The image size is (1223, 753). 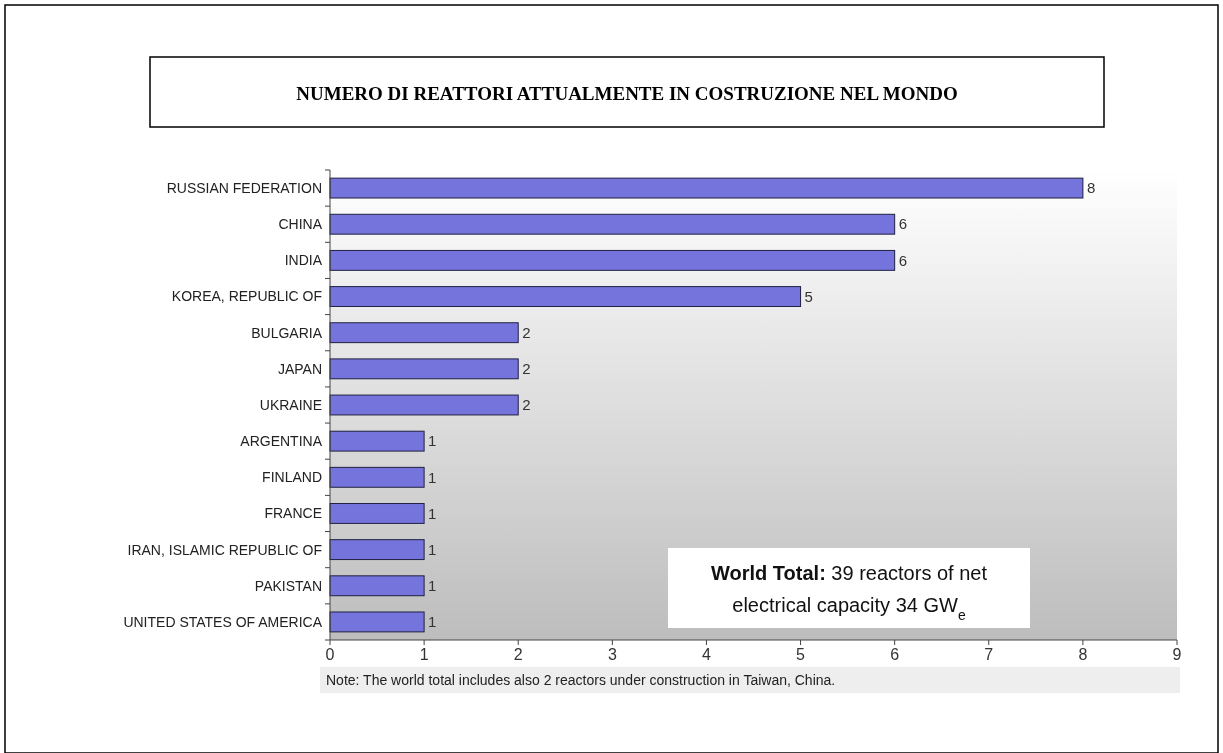 What do you see at coordinates (244, 187) in the screenshot?
I see `y-tick-label: RUSSIAN FEDERATION` at bounding box center [244, 187].